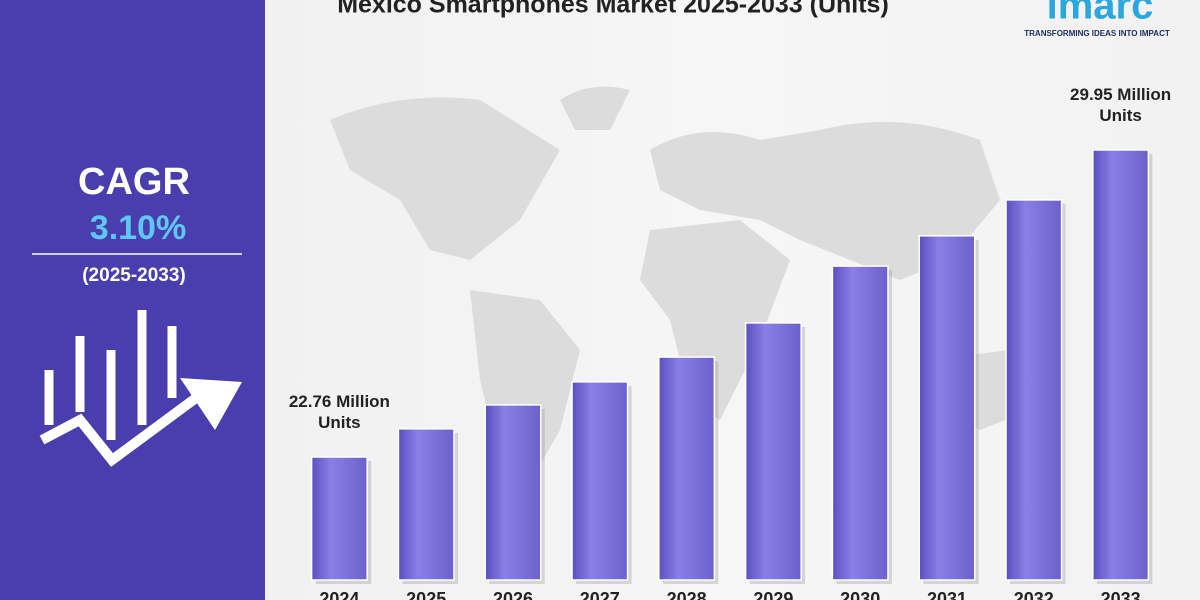  I want to click on x-tick-label: 2031, so click(947, 594).